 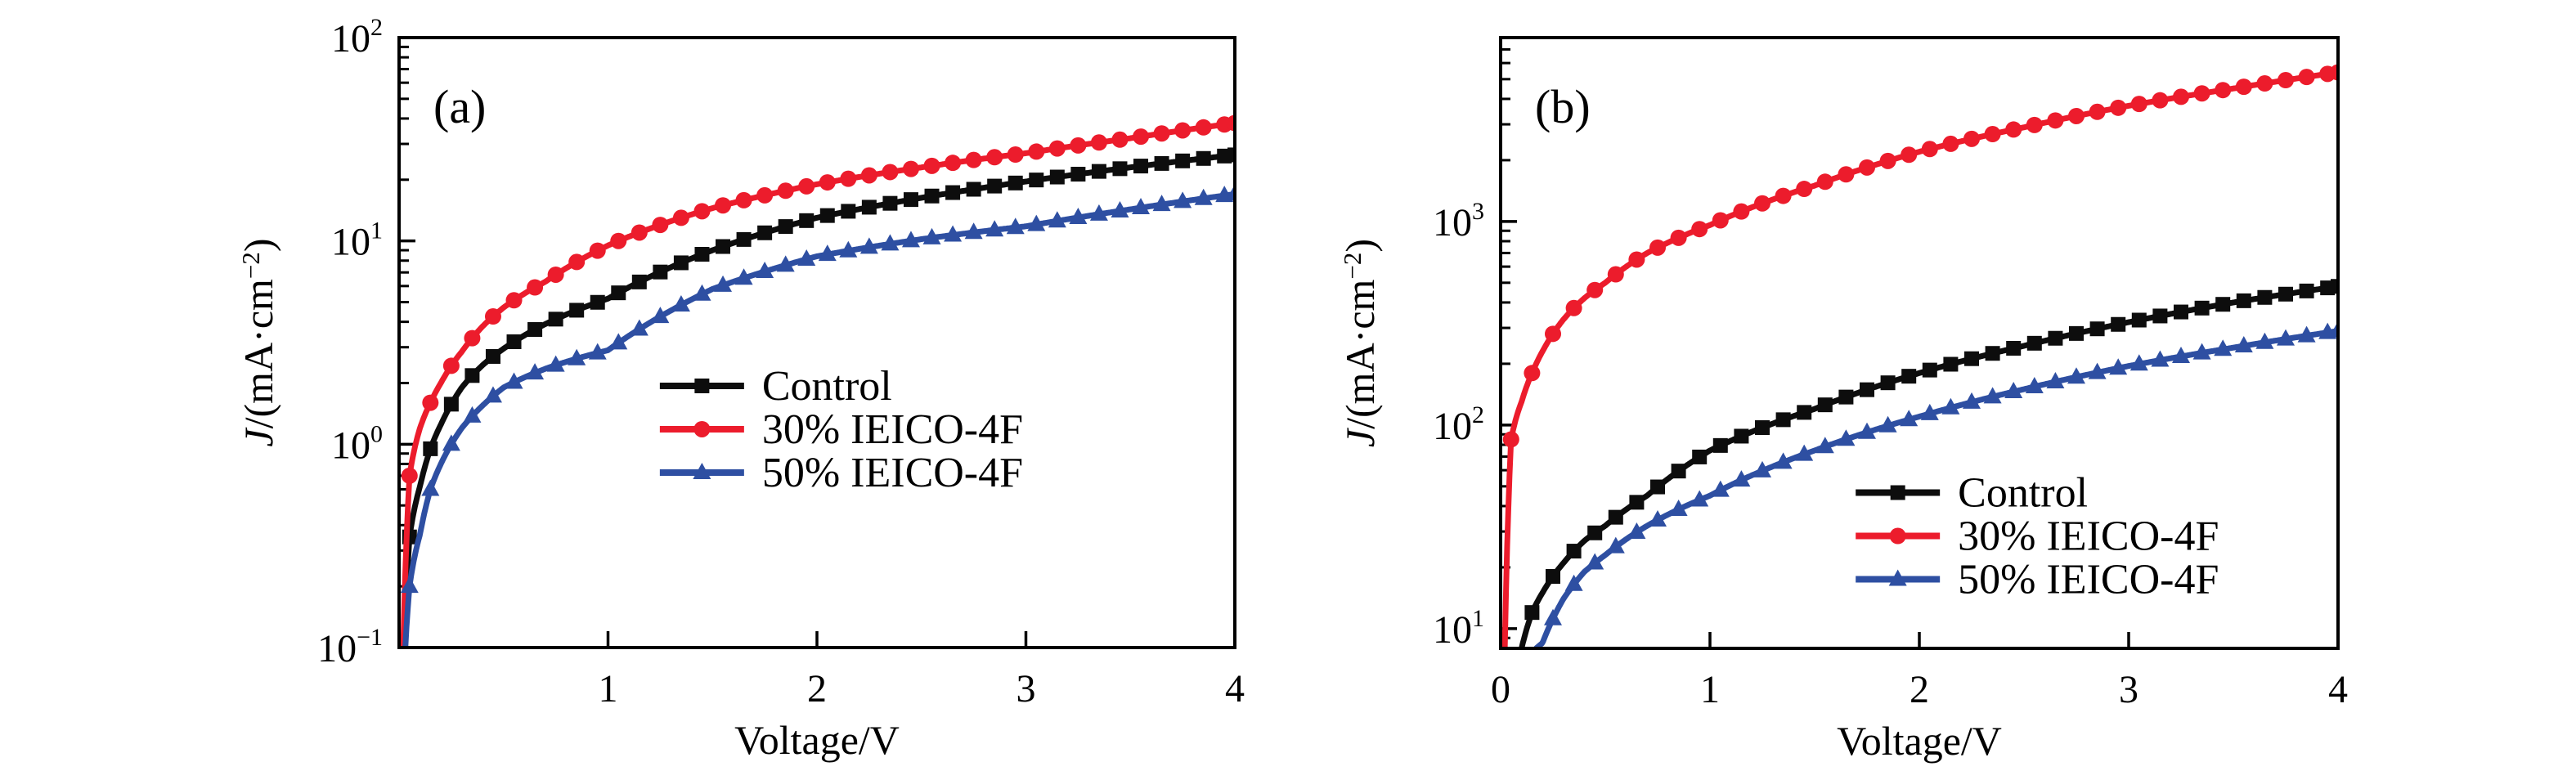 What do you see at coordinates (2128, 690) in the screenshot?
I see `x-tick-label: 3` at bounding box center [2128, 690].